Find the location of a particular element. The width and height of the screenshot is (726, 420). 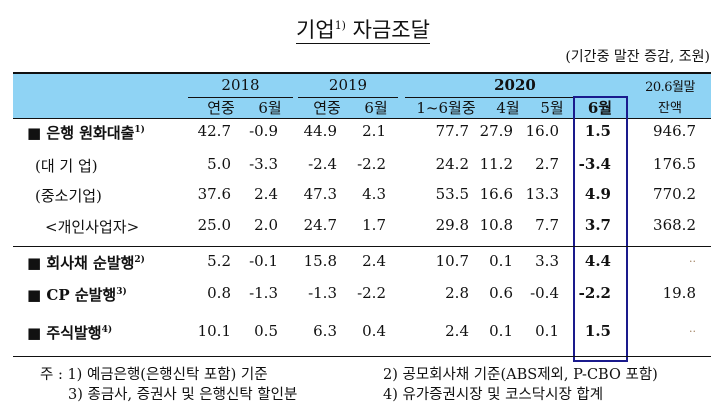

row-label: ■ 주식발행4) is located at coordinates (69, 332).